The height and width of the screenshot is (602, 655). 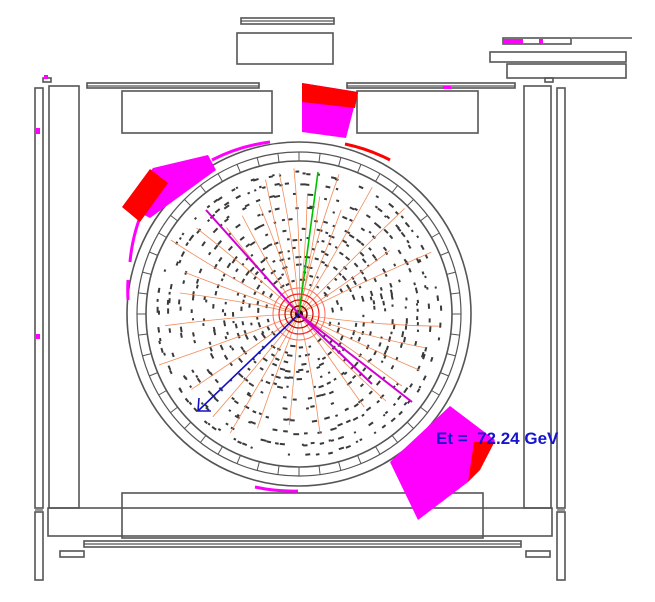 I want to click on missing-et-arrow, so click(x=248, y=362).